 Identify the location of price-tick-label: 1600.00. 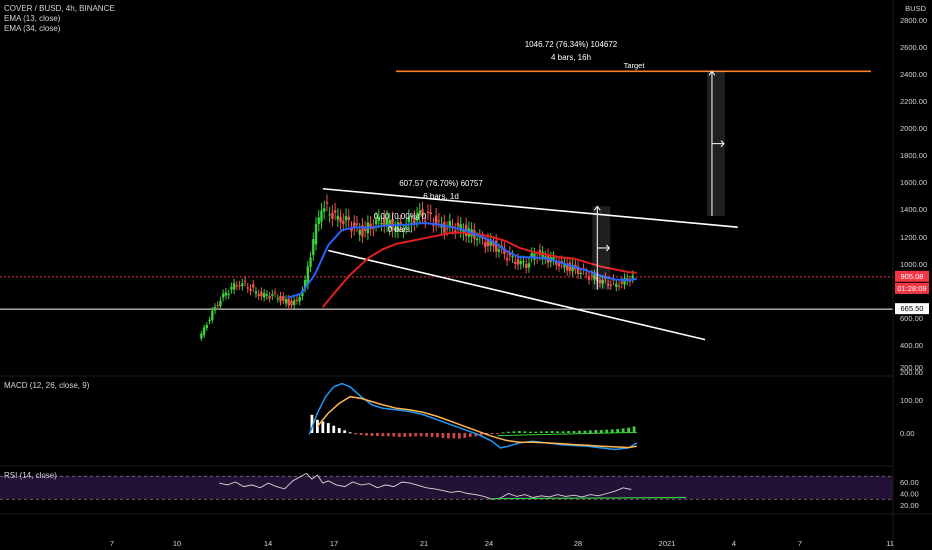
(913, 182).